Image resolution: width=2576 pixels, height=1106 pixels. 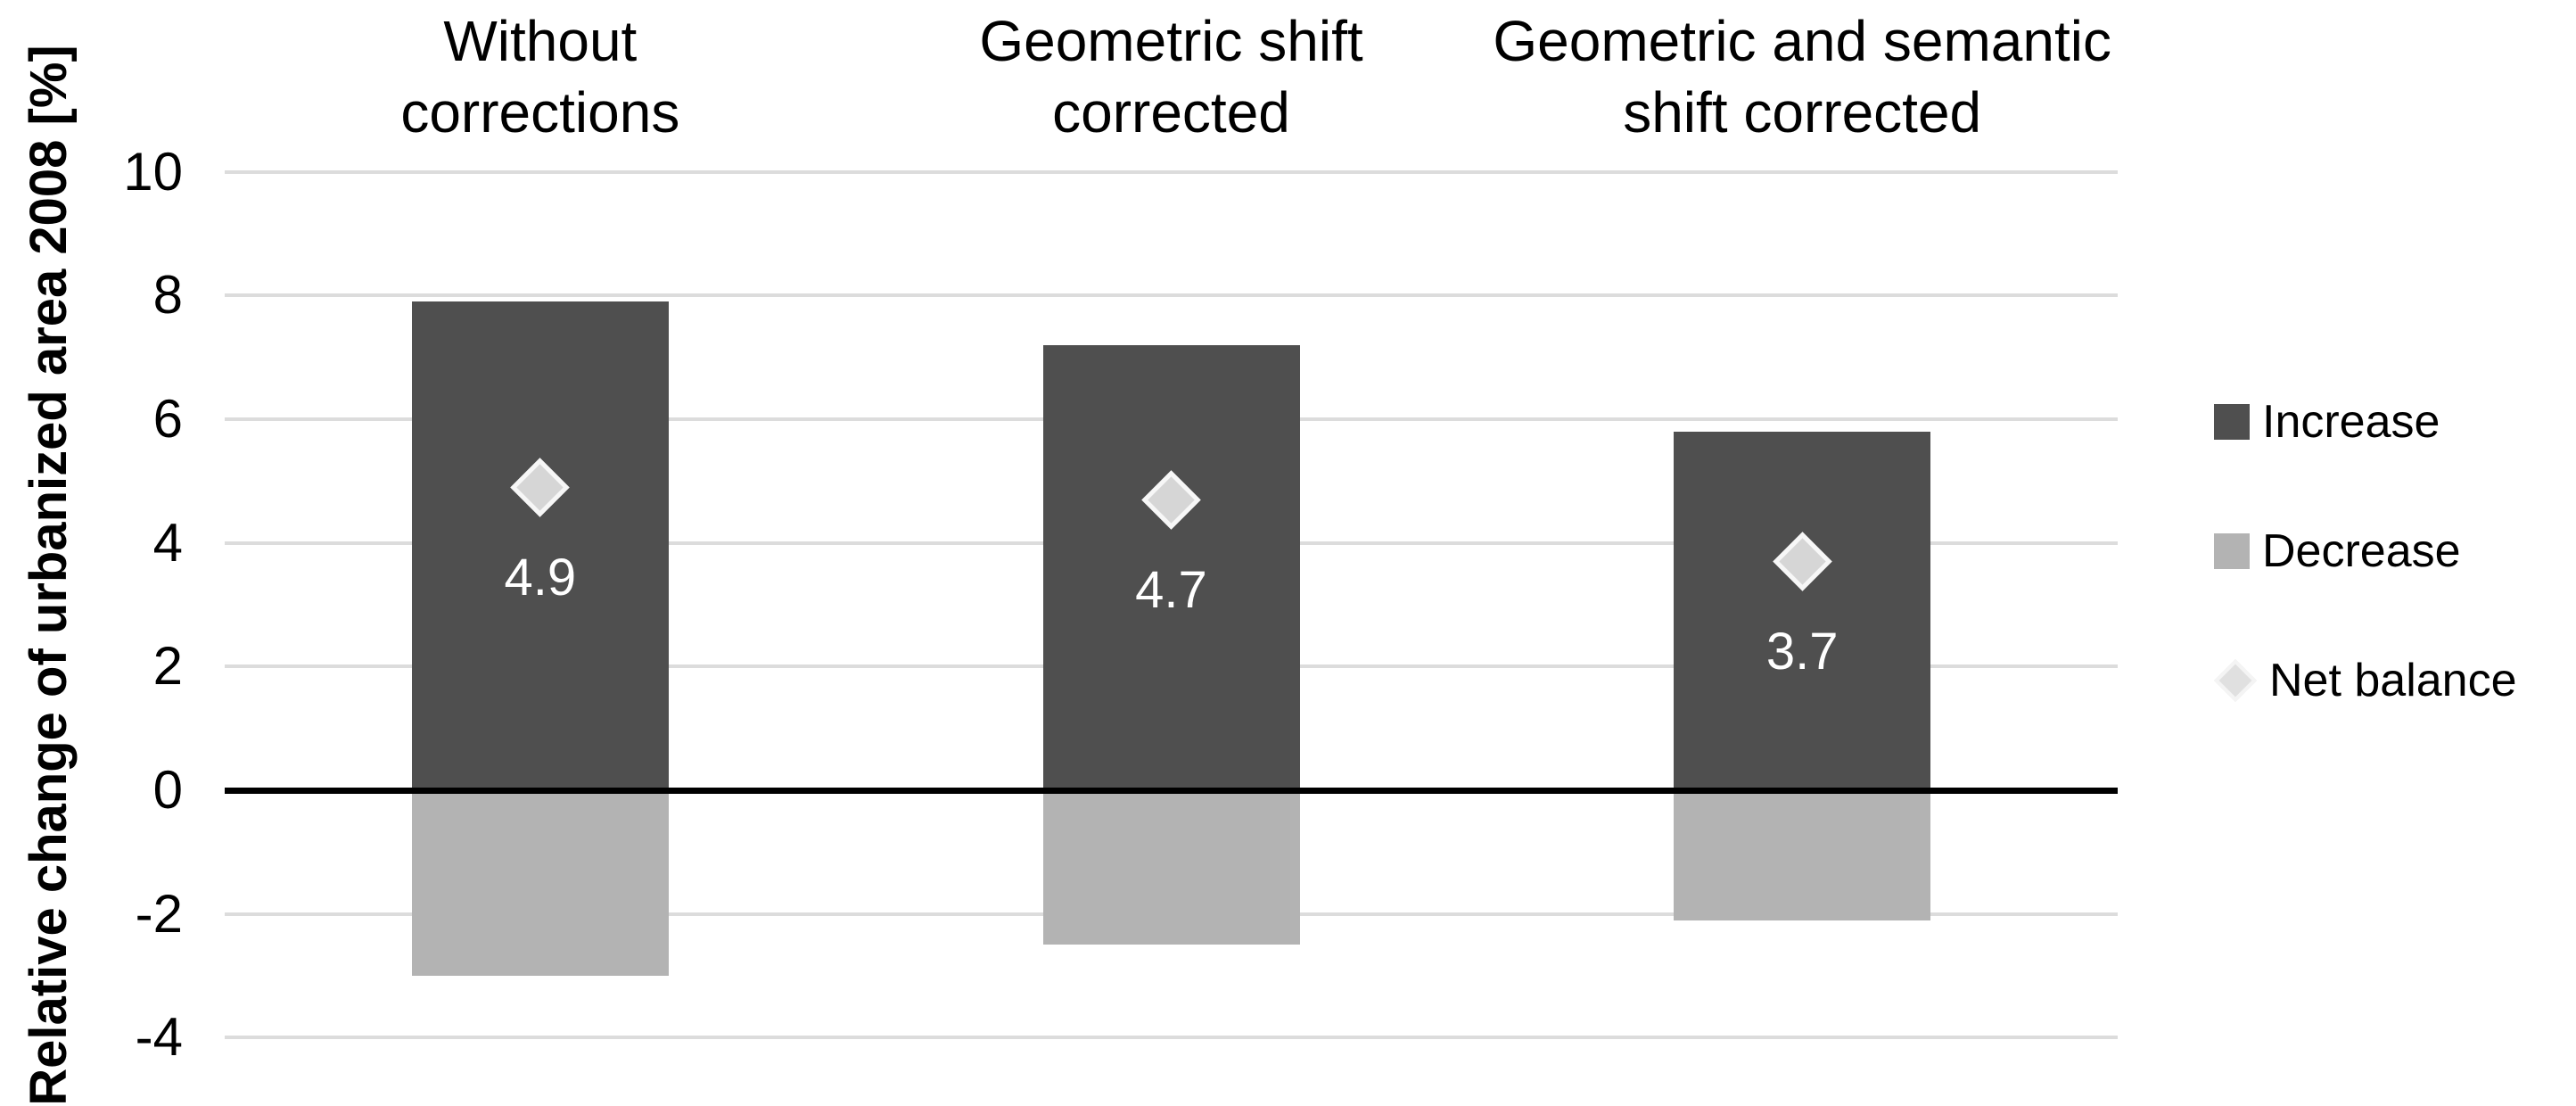 I want to click on net-balance-label: 3.7, so click(x=1802, y=652).